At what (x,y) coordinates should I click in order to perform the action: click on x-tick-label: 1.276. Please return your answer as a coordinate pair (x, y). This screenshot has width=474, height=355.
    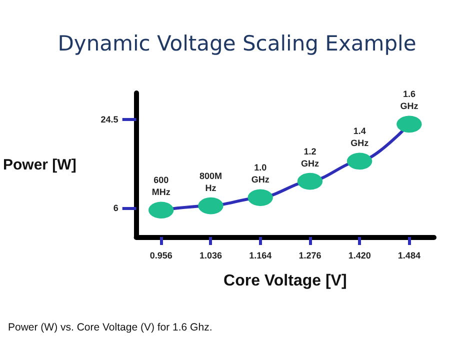
    Looking at the image, I should click on (310, 255).